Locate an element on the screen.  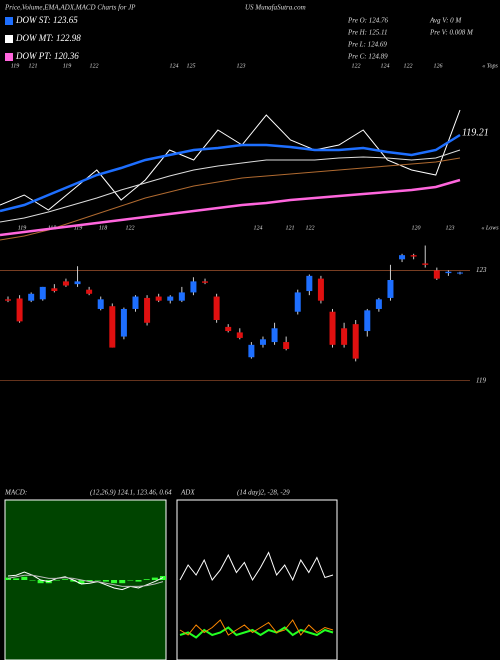
stat: Avg V: 0 M is located at coordinates (445, 21).